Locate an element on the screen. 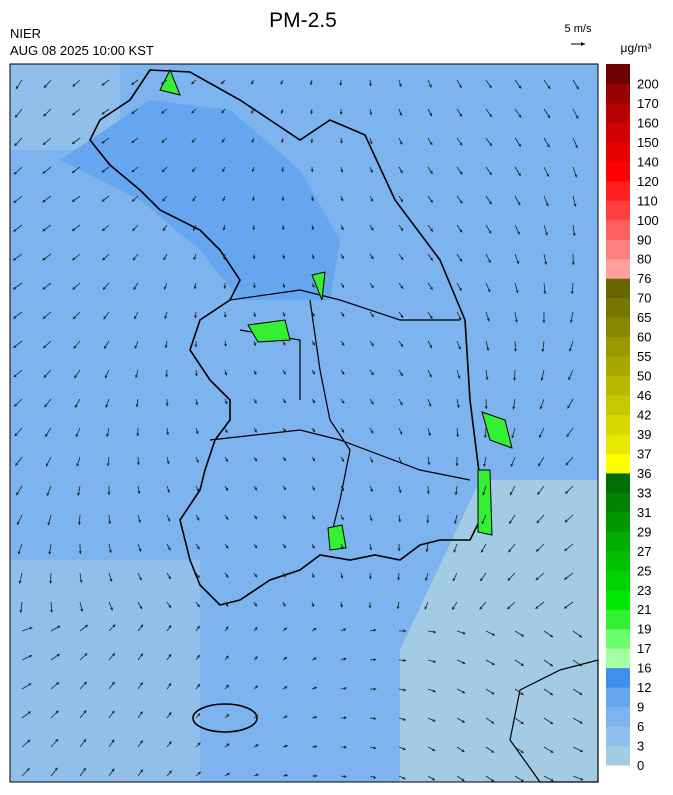 This screenshot has width=673, height=795. source: NIER is located at coordinates (25, 33).